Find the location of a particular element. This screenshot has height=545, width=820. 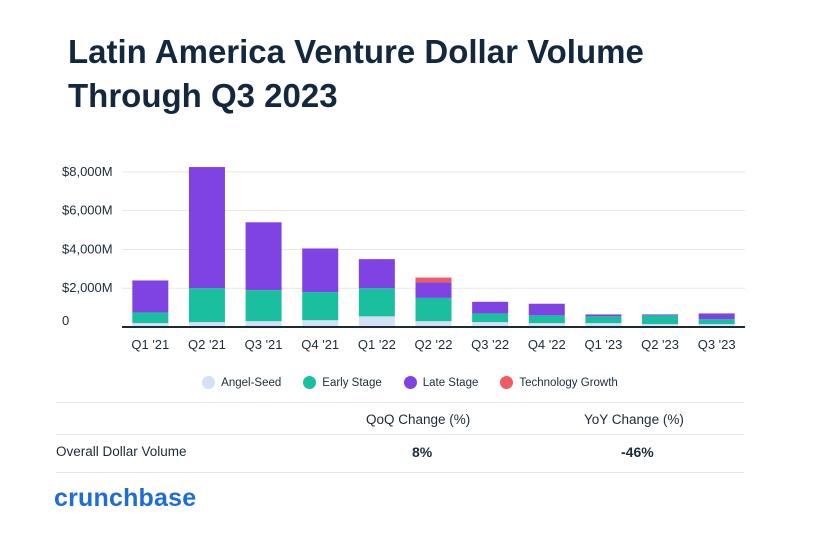

legend-swatch-early-stage is located at coordinates (310, 382).